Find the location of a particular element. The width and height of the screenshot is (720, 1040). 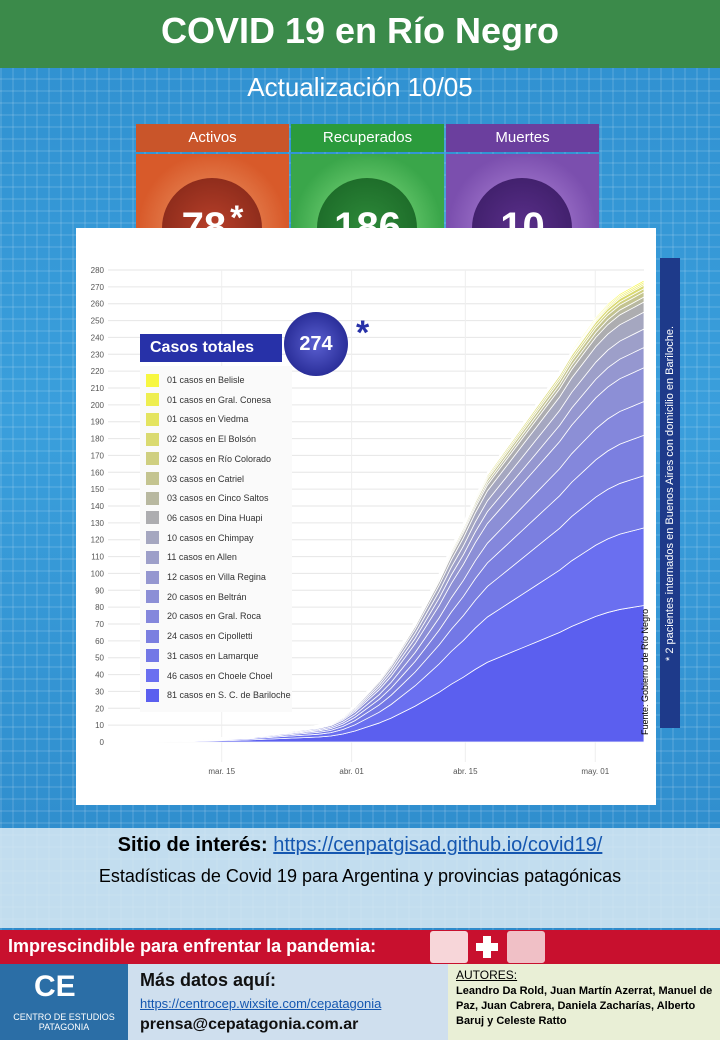

legend-item: 12 casos en Villa Regina is located at coordinates (206, 577).